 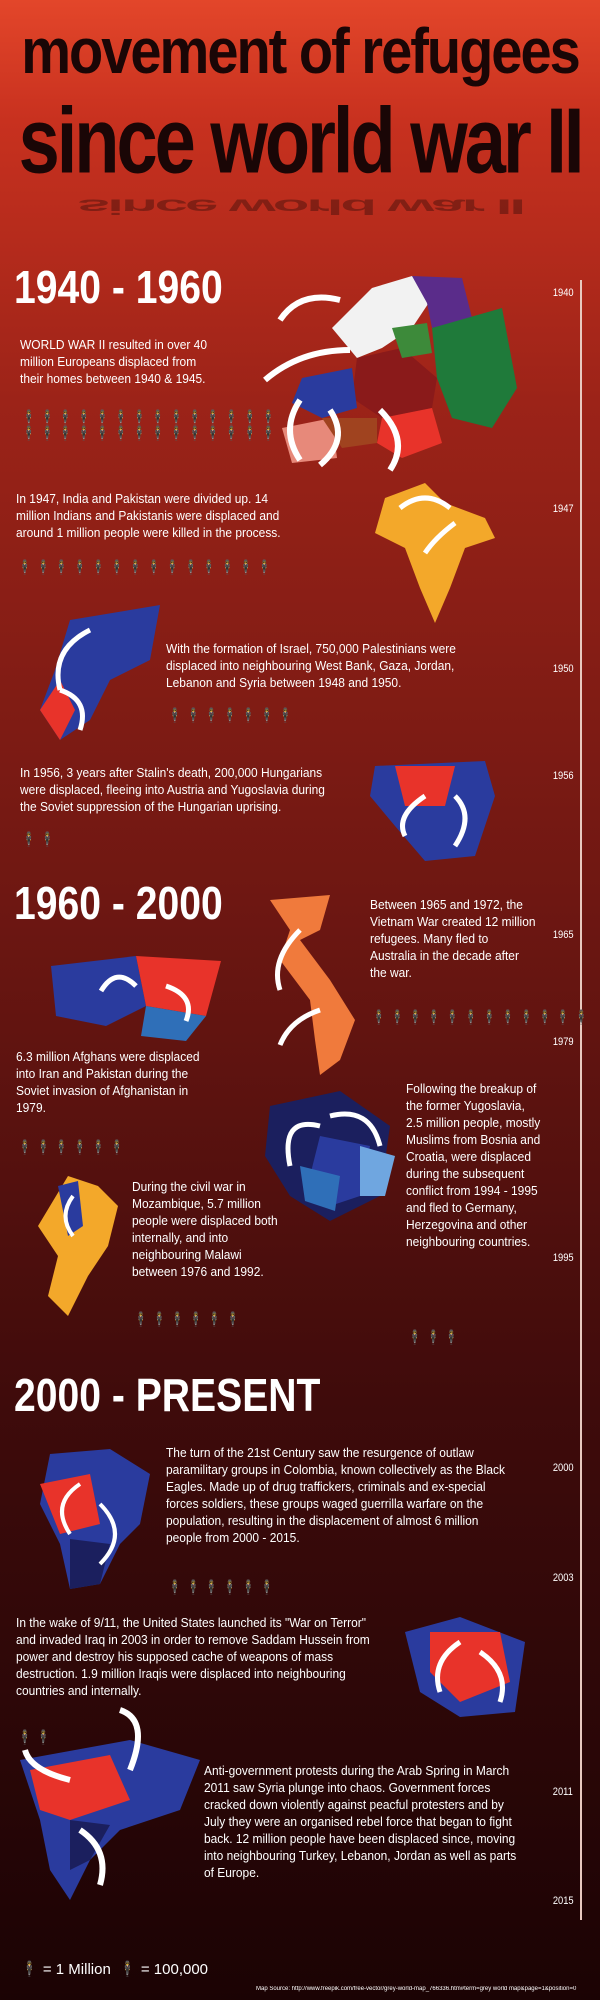 I want to click on mozambique-map, so click(x=78, y=1246).